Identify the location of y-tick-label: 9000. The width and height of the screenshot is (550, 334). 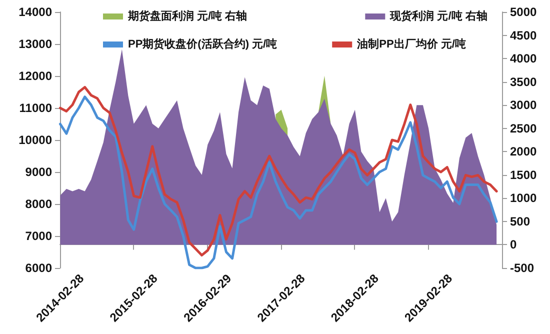
(38, 172).